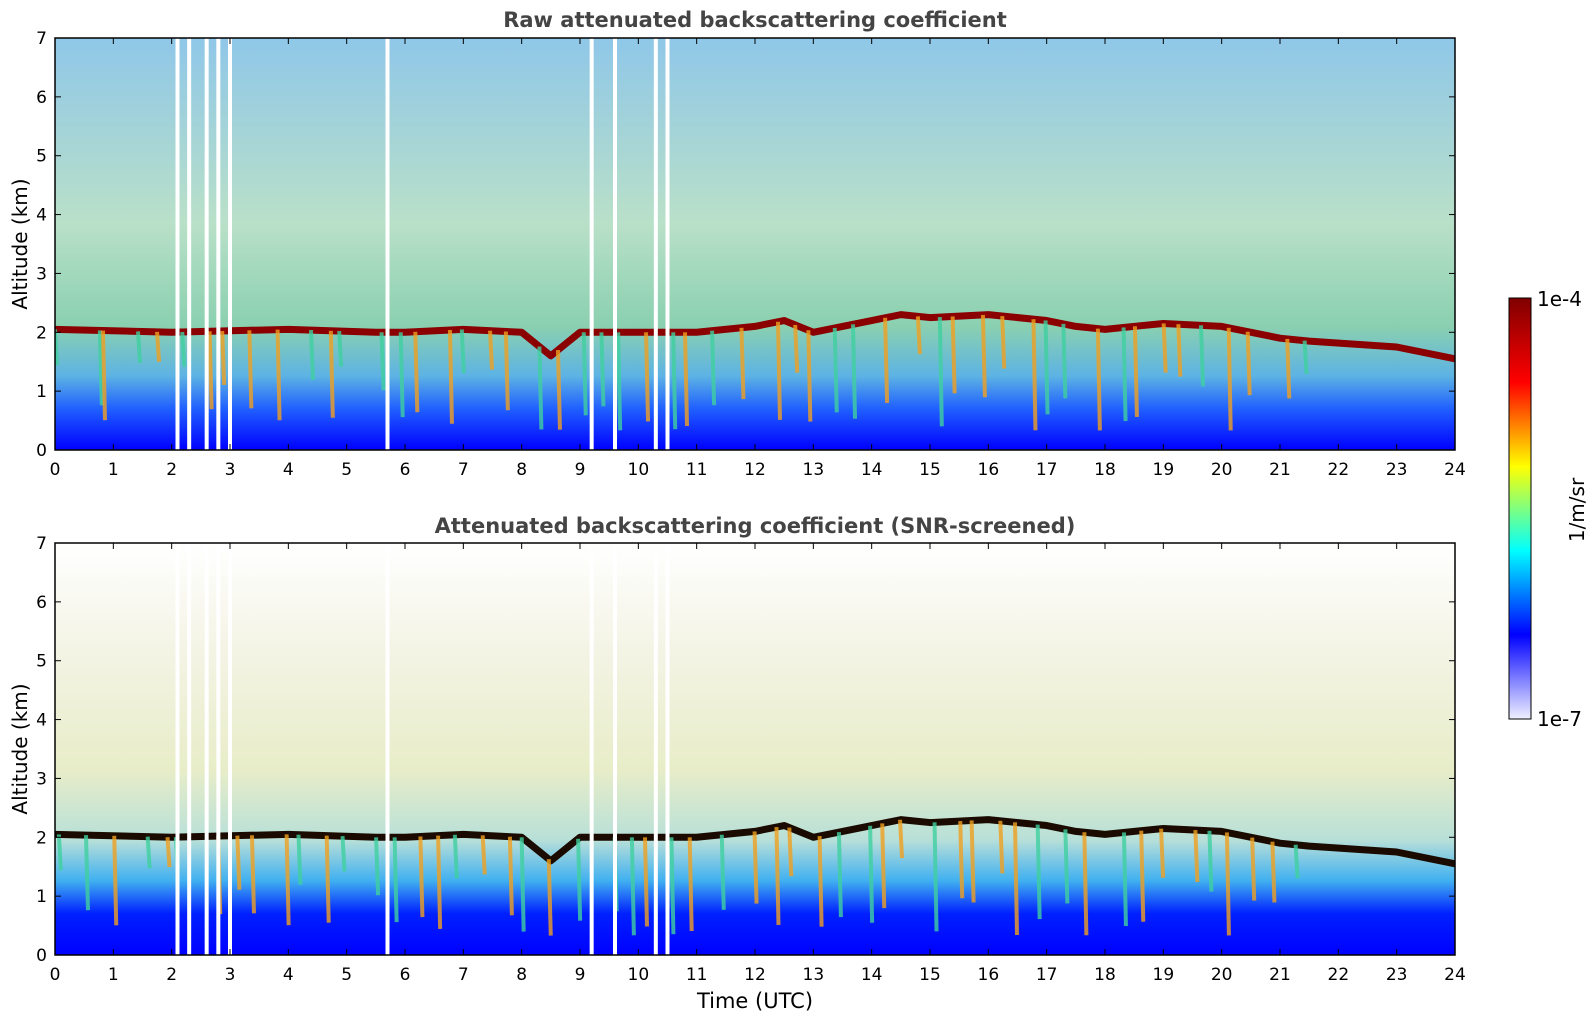 This screenshot has height=1020, width=1595. What do you see at coordinates (346, 975) in the screenshot?
I see `x-tick-label: 5` at bounding box center [346, 975].